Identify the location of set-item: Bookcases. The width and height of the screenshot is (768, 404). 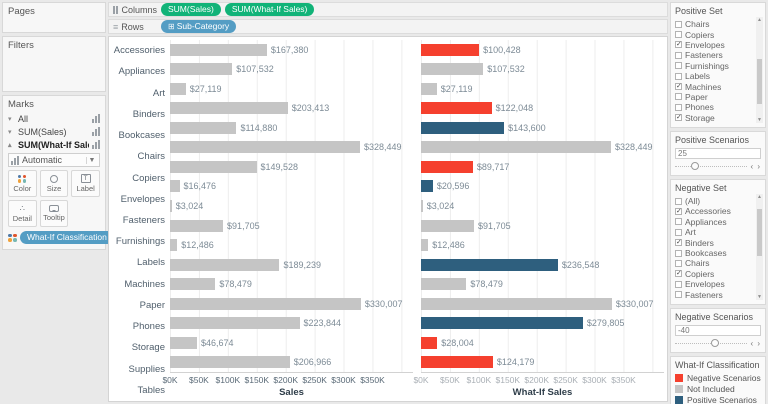
(714, 253).